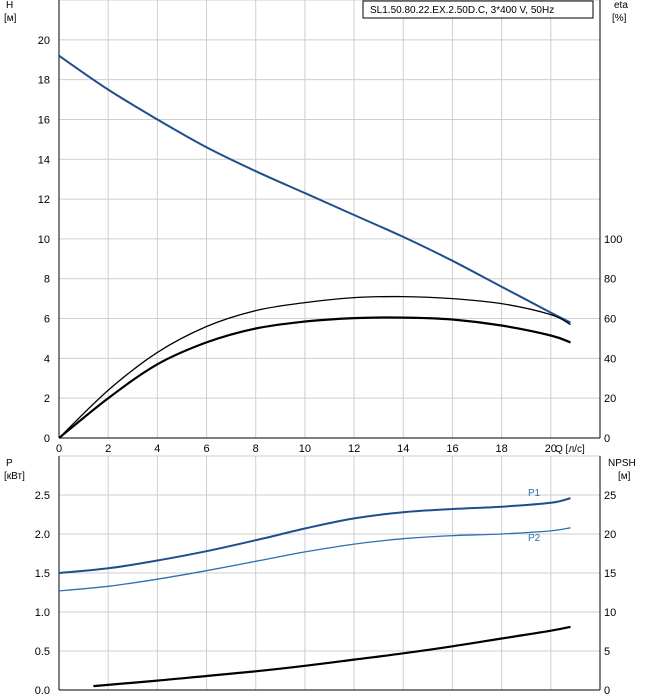 This screenshot has width=658, height=700. What do you see at coordinates (403, 449) in the screenshot?
I see `top-x-tick-label: 14` at bounding box center [403, 449].